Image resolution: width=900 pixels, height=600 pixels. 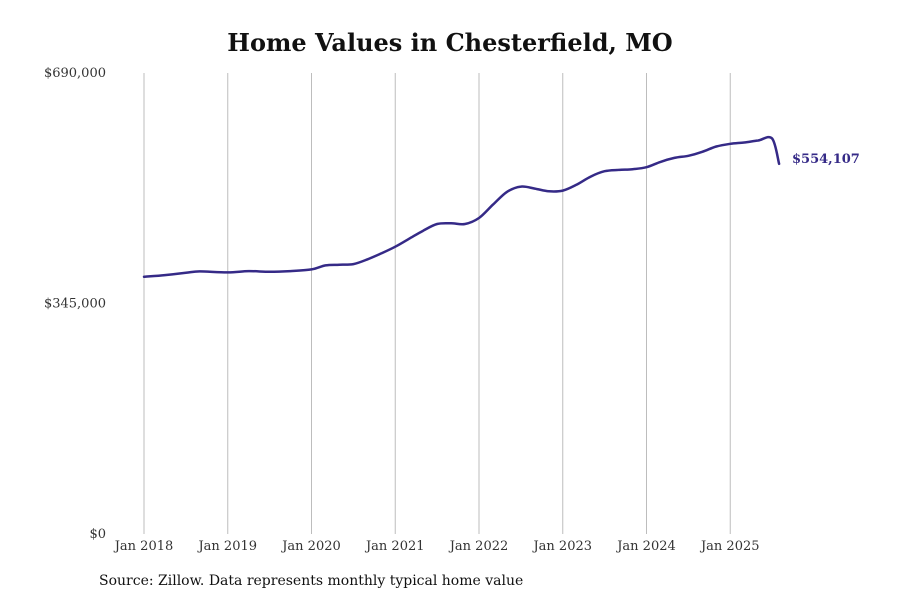 I want to click on x-tick-label: Jan 2022, so click(x=478, y=546).